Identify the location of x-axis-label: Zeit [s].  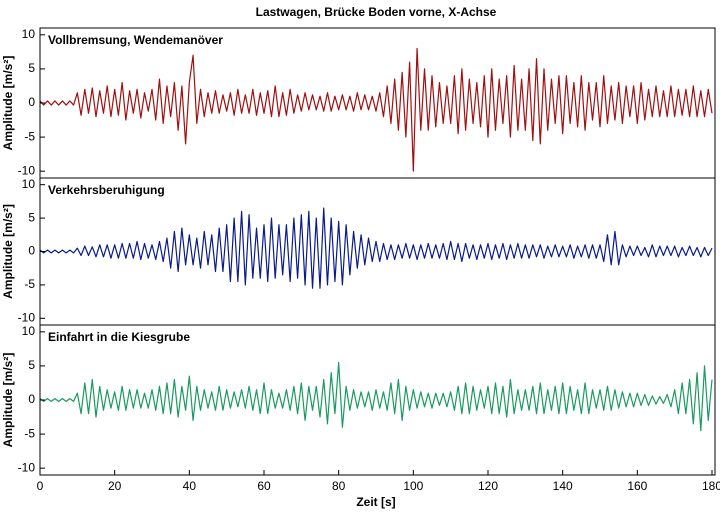
(375, 502).